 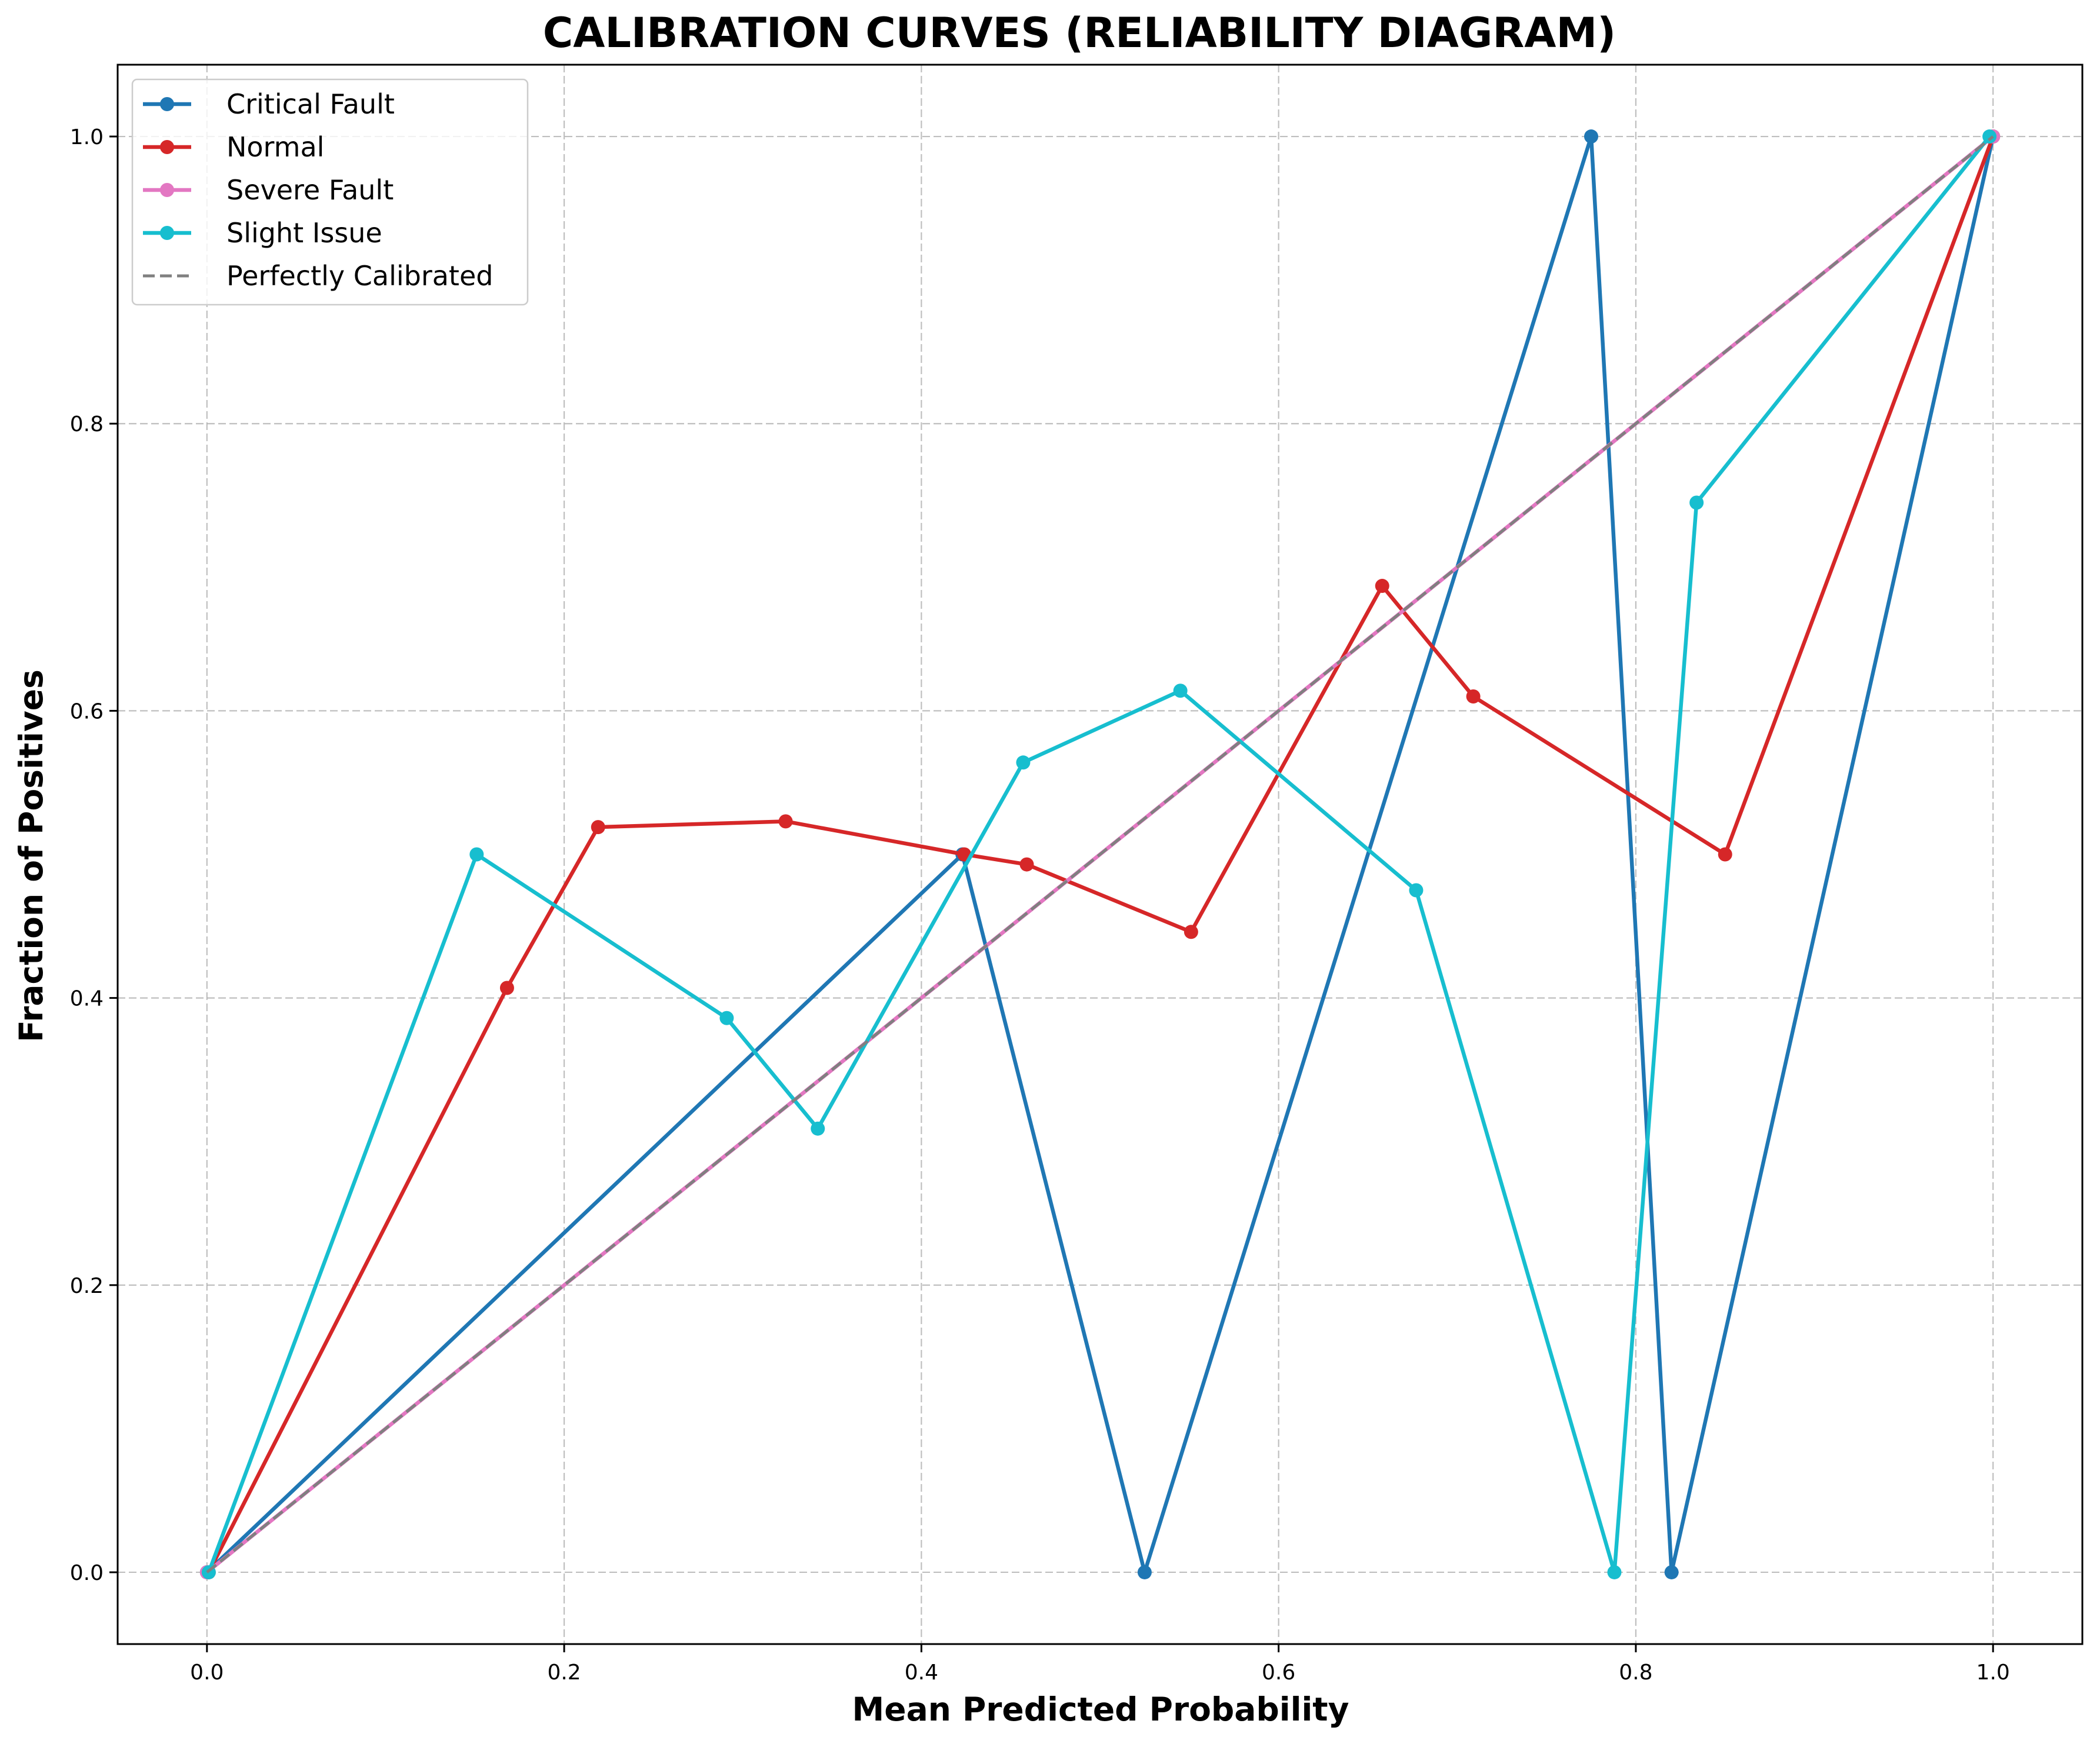 What do you see at coordinates (87, 1573) in the screenshot?
I see `y-tick-label: 0.0` at bounding box center [87, 1573].